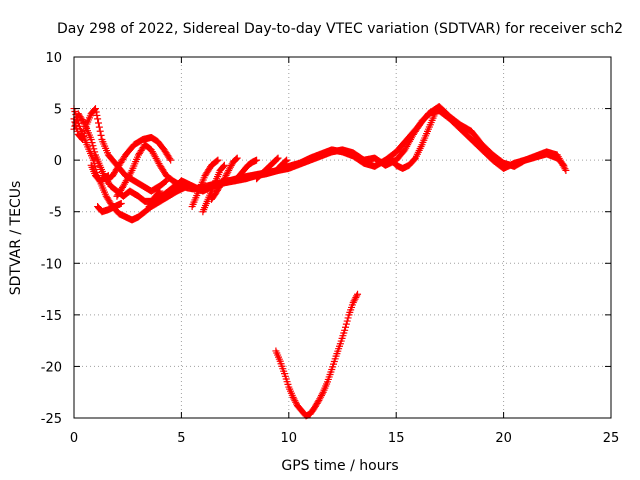  What do you see at coordinates (51, 316) in the screenshot?
I see `y-tick-label: -15` at bounding box center [51, 316].